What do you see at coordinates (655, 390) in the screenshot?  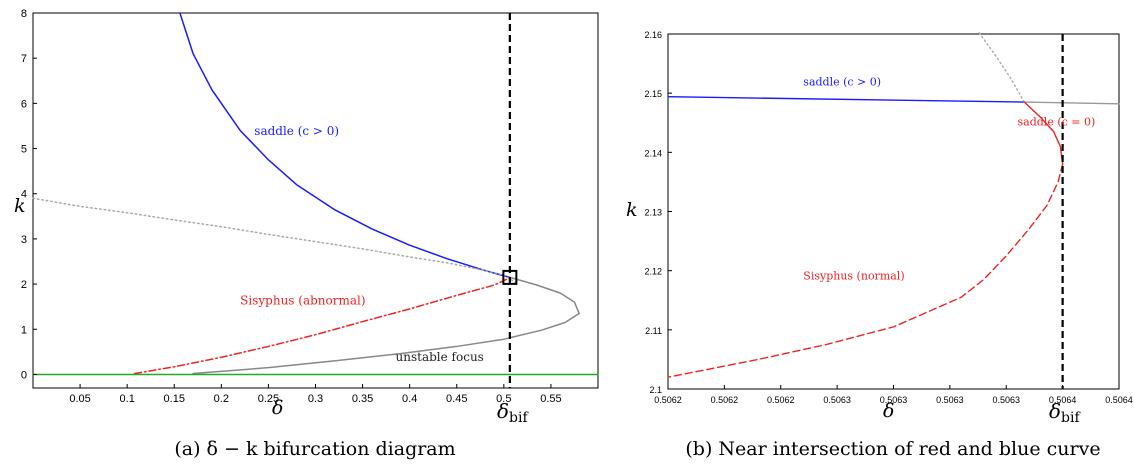 I see `y-tick-label: 2.1` at bounding box center [655, 390].